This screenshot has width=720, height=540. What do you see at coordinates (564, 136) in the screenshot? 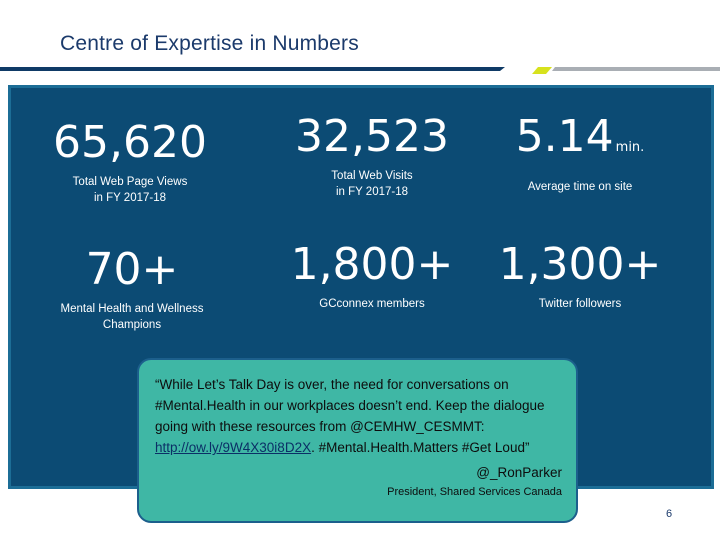
I see `stat-value: 5.14` at bounding box center [564, 136].